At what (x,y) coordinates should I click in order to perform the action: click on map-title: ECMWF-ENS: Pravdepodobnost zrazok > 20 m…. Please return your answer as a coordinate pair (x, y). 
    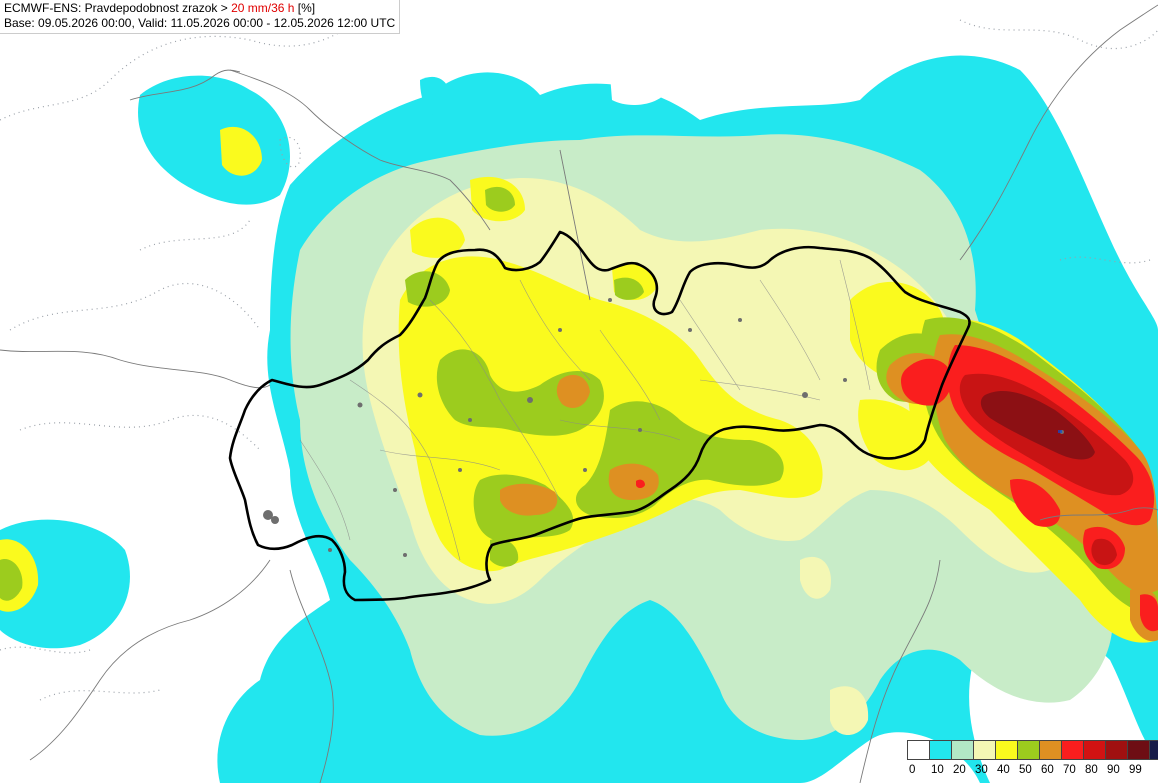
    Looking at the image, I should click on (199, 8).